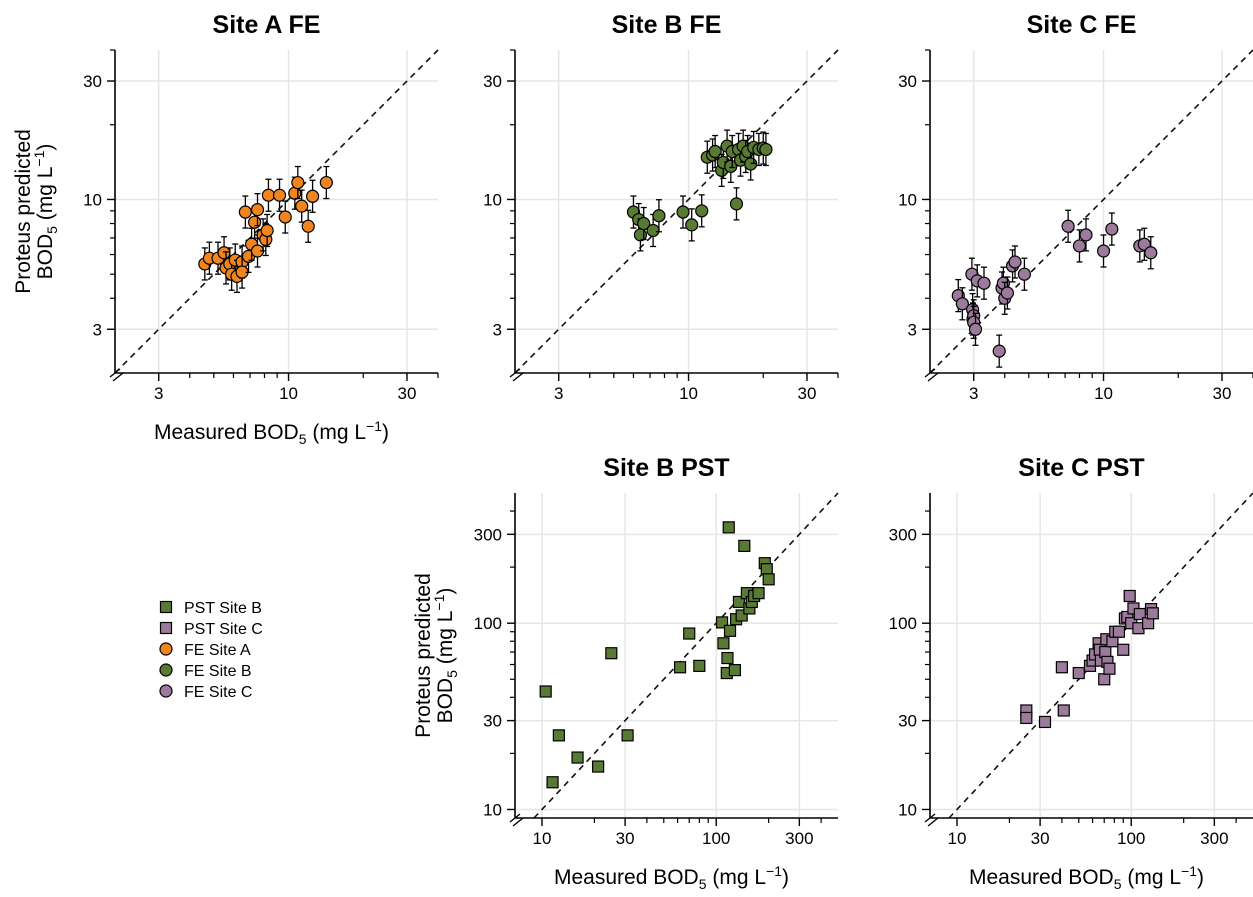 Image resolution: width=1253 pixels, height=897 pixels. Describe the element at coordinates (488, 534) in the screenshot. I see `y-tick-label: 300` at that location.